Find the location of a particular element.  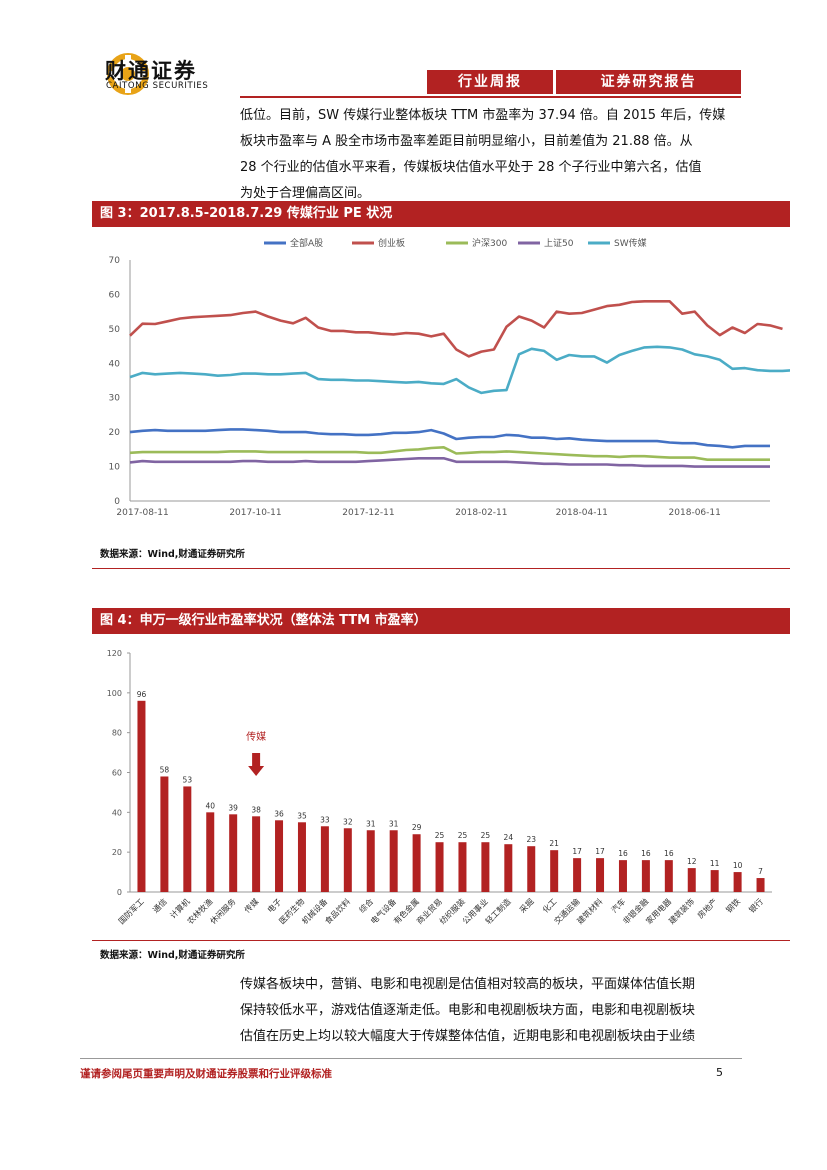

company-name-en: CAITONG SECURITIES is located at coordinates (157, 86).